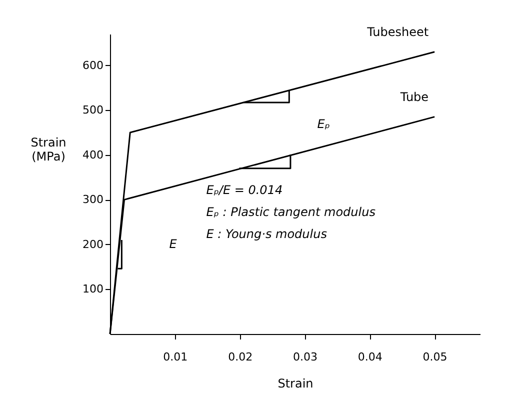 Image resolution: width=515 pixels, height=416 pixels. I want to click on x-axis-title: Strain, so click(296, 383).